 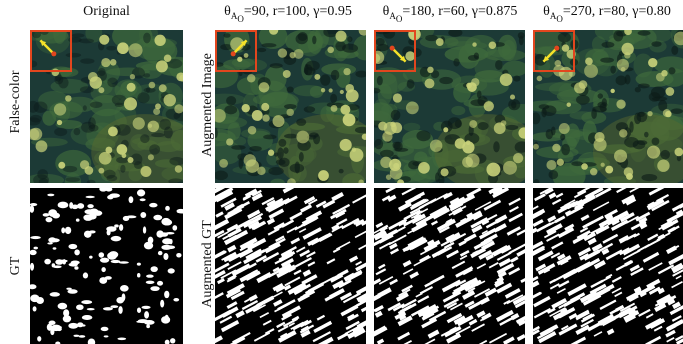 I want to click on row-label-gt: GT, so click(x=15, y=266).